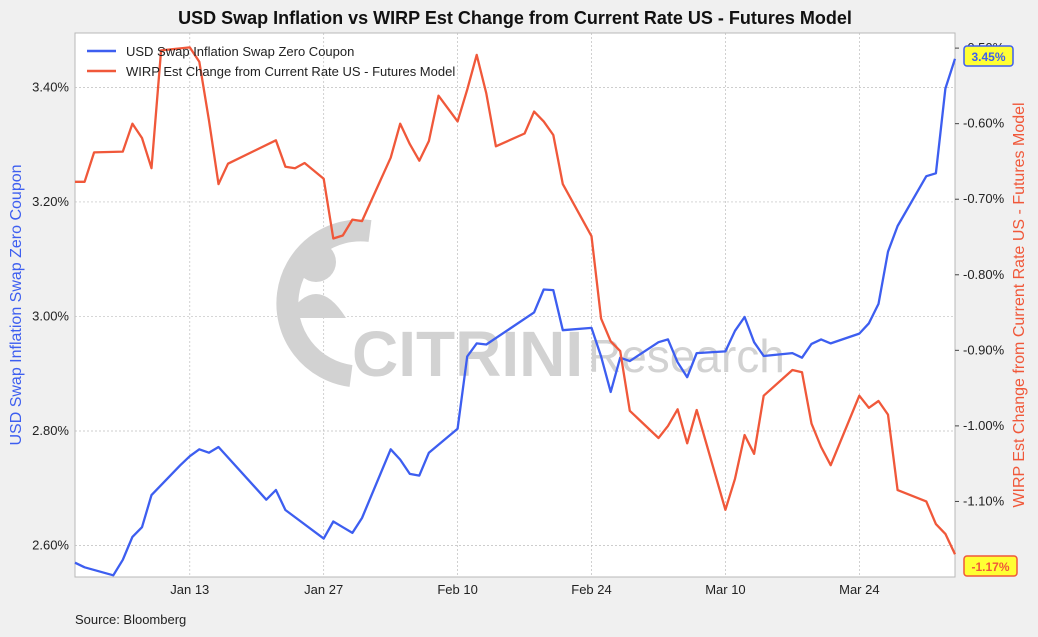  What do you see at coordinates (984, 123) in the screenshot?
I see `right-tick-label: -0.60%` at bounding box center [984, 123].